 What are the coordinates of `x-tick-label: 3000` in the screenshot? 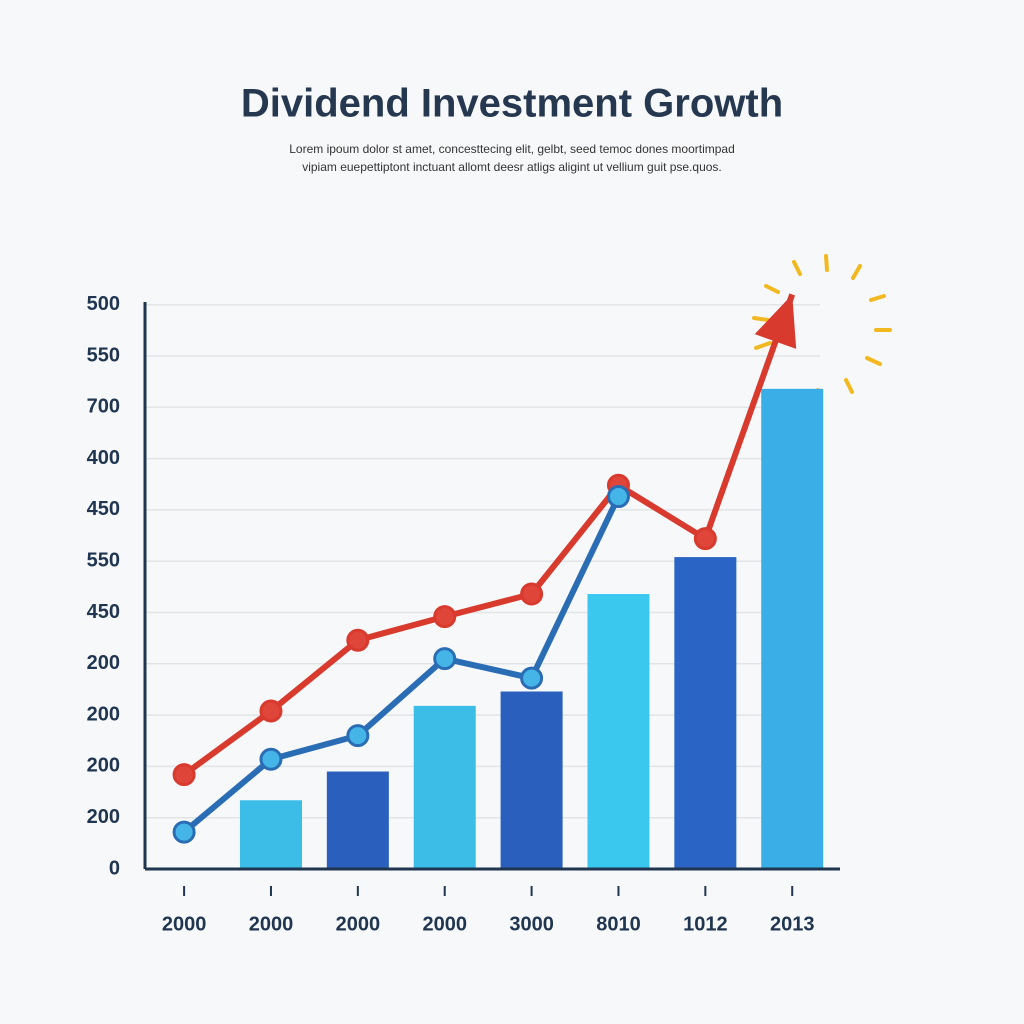 It's located at (531, 924).